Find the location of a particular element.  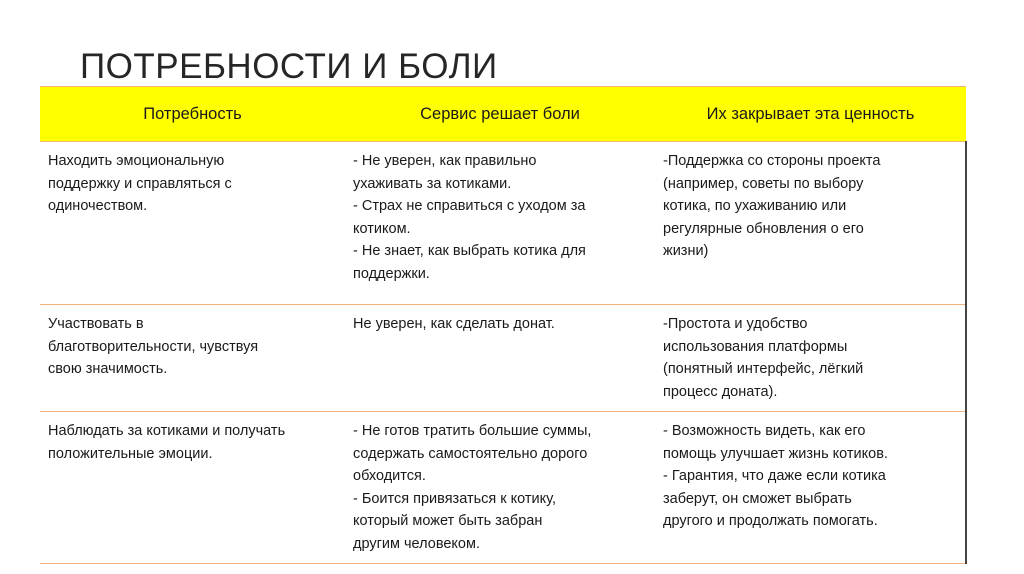

cell-pains: Не уверен, как сделать донат. is located at coordinates (500, 358).